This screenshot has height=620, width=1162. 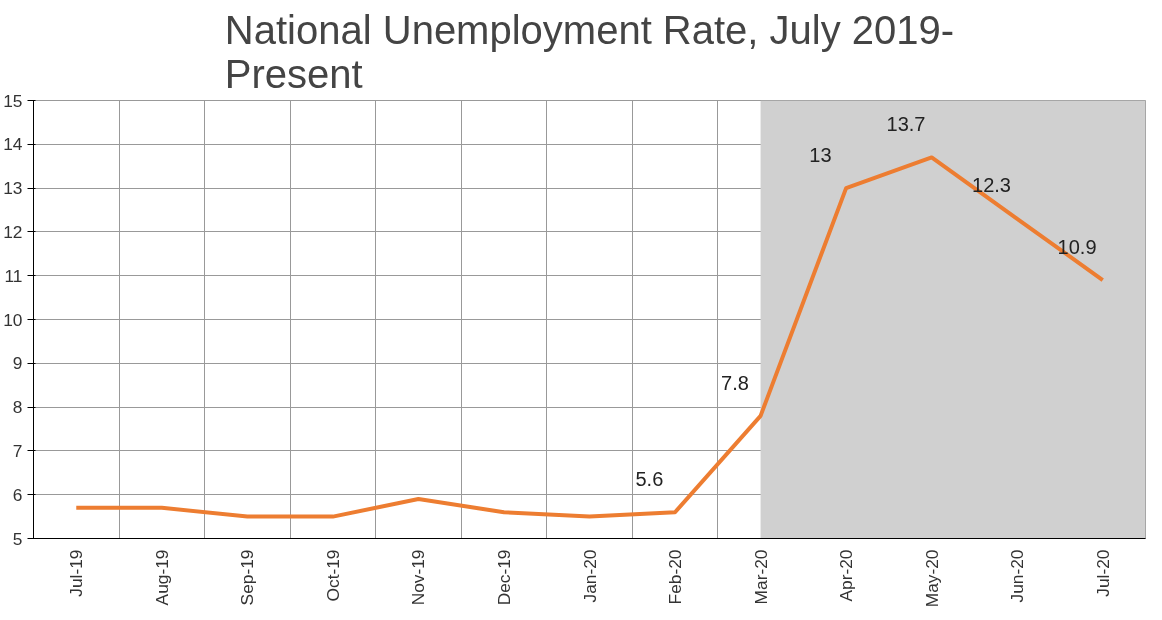 What do you see at coordinates (17, 538) in the screenshot?
I see `y-tick-label: 5` at bounding box center [17, 538].